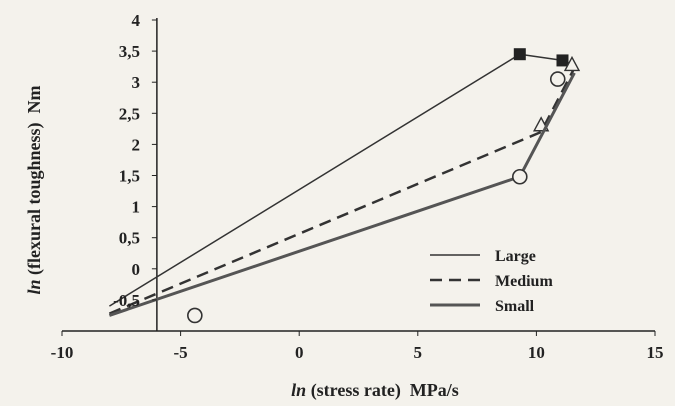 This screenshot has height=406, width=675. What do you see at coordinates (129, 238) in the screenshot?
I see `y-tick-label: 0,5` at bounding box center [129, 238].